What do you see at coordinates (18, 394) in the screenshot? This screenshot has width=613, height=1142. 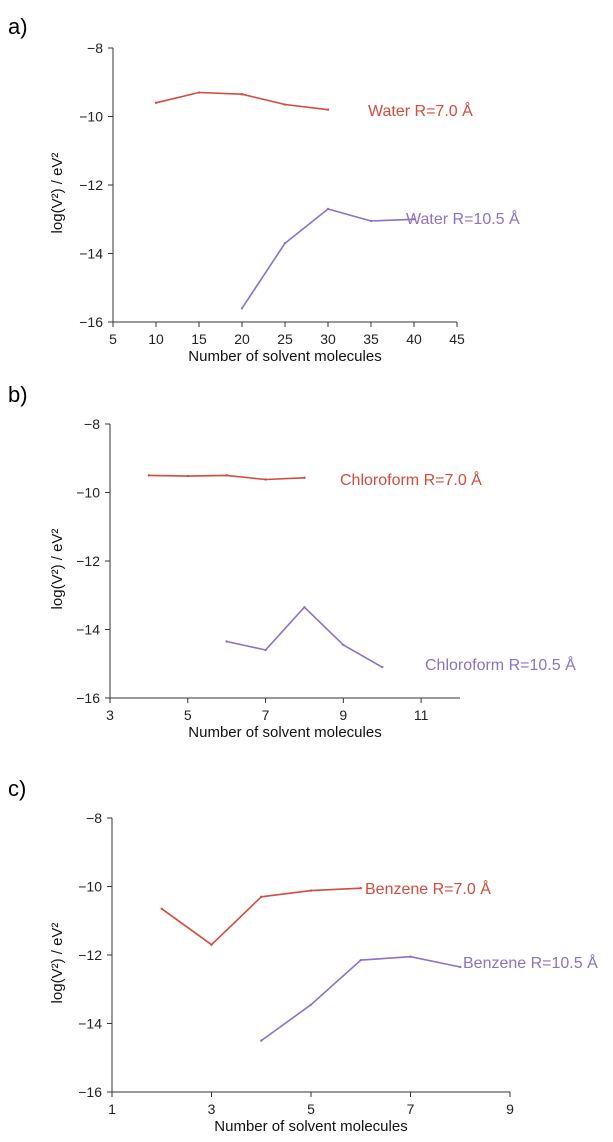 I see `panel-label: b)` at bounding box center [18, 394].